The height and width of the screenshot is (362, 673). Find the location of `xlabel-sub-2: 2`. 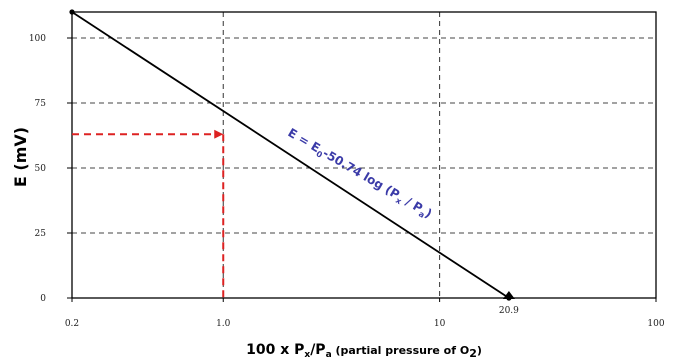

xlabel-sub-2: 2 is located at coordinates (473, 353).